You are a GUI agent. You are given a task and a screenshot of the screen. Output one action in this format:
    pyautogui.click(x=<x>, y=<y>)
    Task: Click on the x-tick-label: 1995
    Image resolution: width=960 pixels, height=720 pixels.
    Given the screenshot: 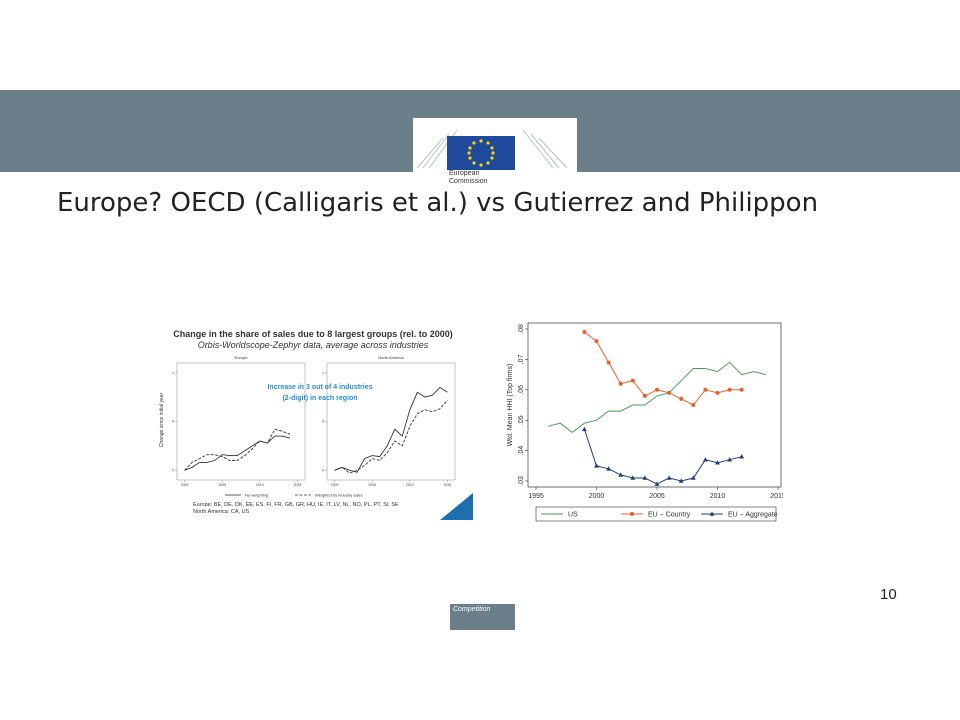 What is the action you would take?
    pyautogui.click(x=536, y=496)
    